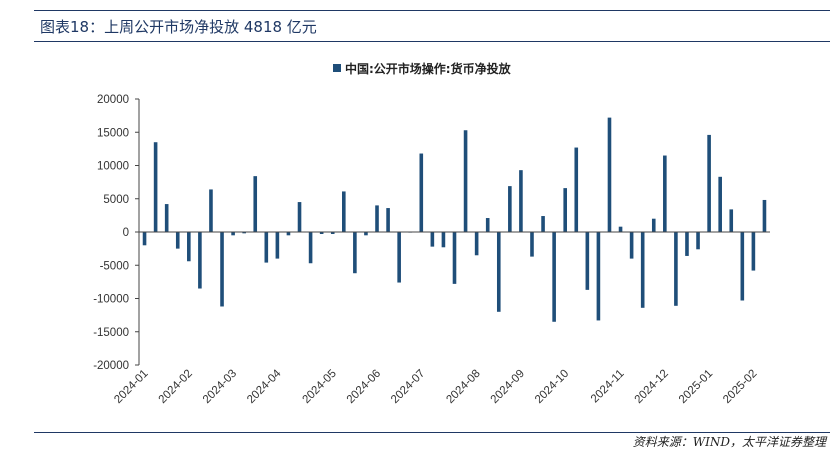 The width and height of the screenshot is (830, 459). I want to click on x-tick-label: 2024-10, so click(552, 387).